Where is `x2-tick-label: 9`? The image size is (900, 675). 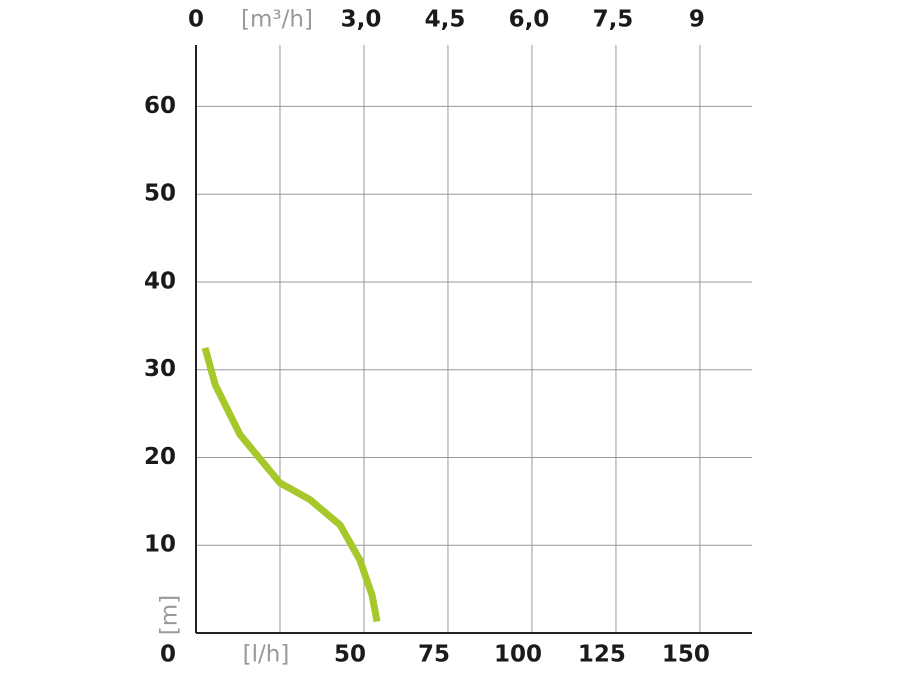 x2-tick-label: 9 is located at coordinates (697, 20).